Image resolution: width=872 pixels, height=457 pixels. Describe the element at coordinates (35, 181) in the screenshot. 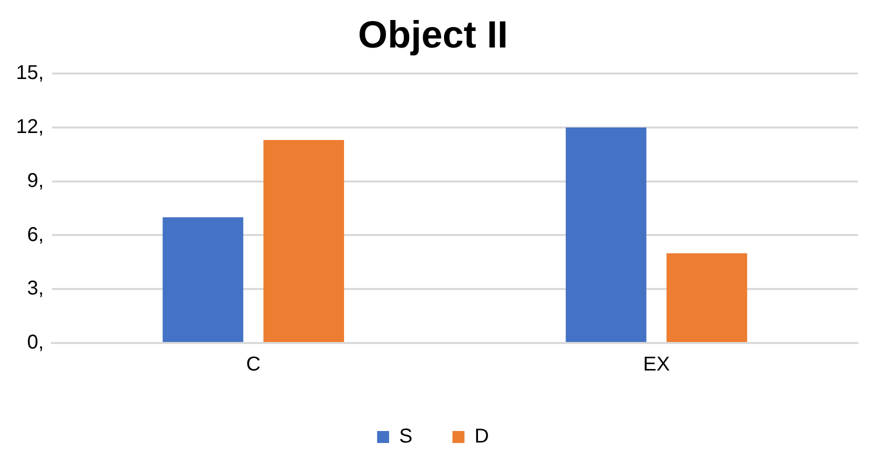

I see `y-tick-label: 9,` at that location.